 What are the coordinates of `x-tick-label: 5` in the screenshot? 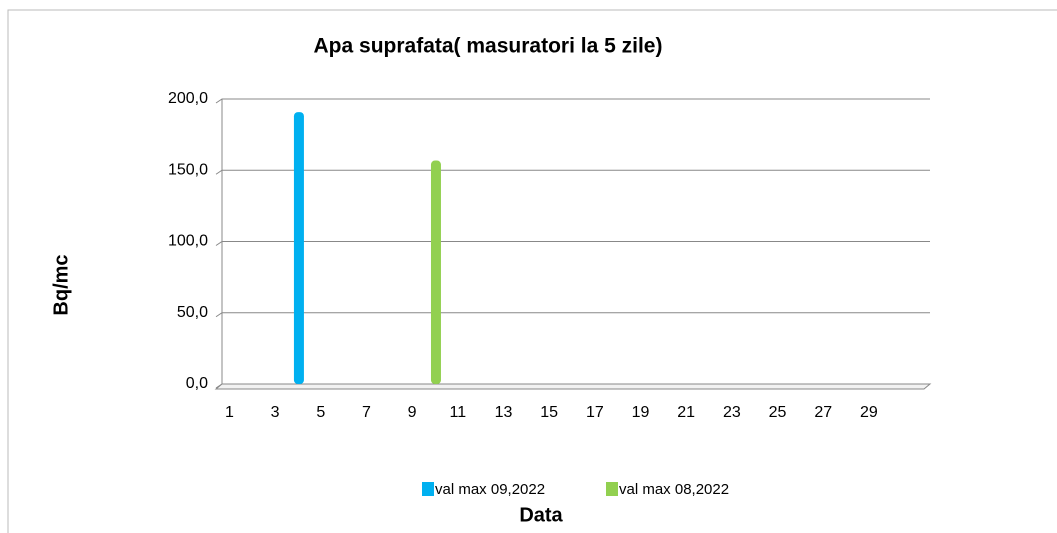 It's located at (320, 412).